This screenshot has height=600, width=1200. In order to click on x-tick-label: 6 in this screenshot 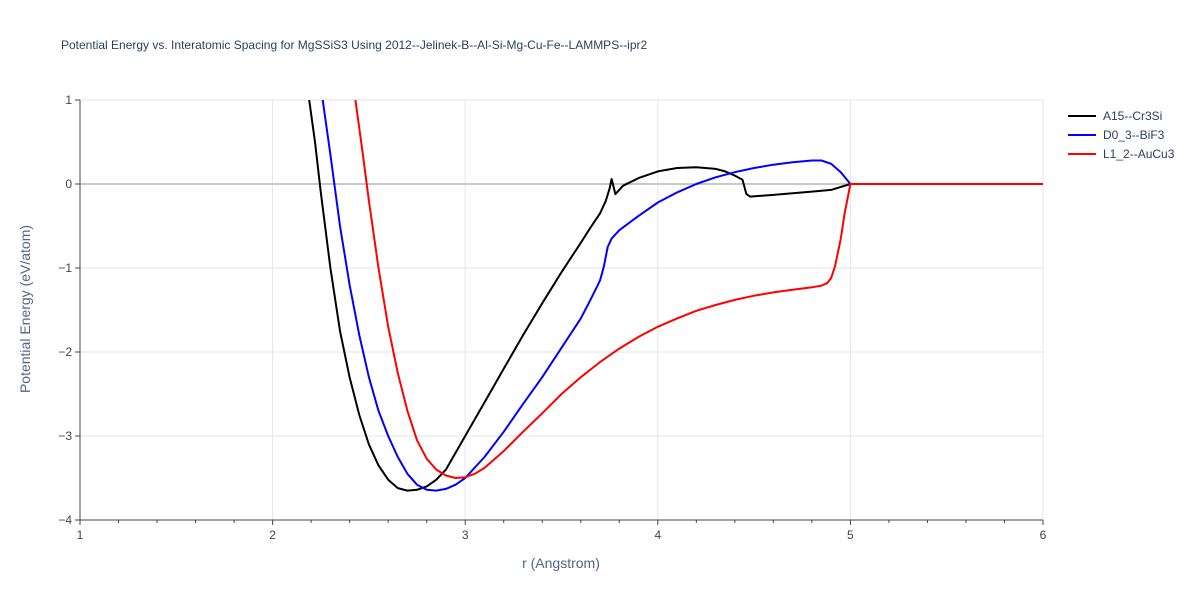, I will do `click(1043, 535)`.